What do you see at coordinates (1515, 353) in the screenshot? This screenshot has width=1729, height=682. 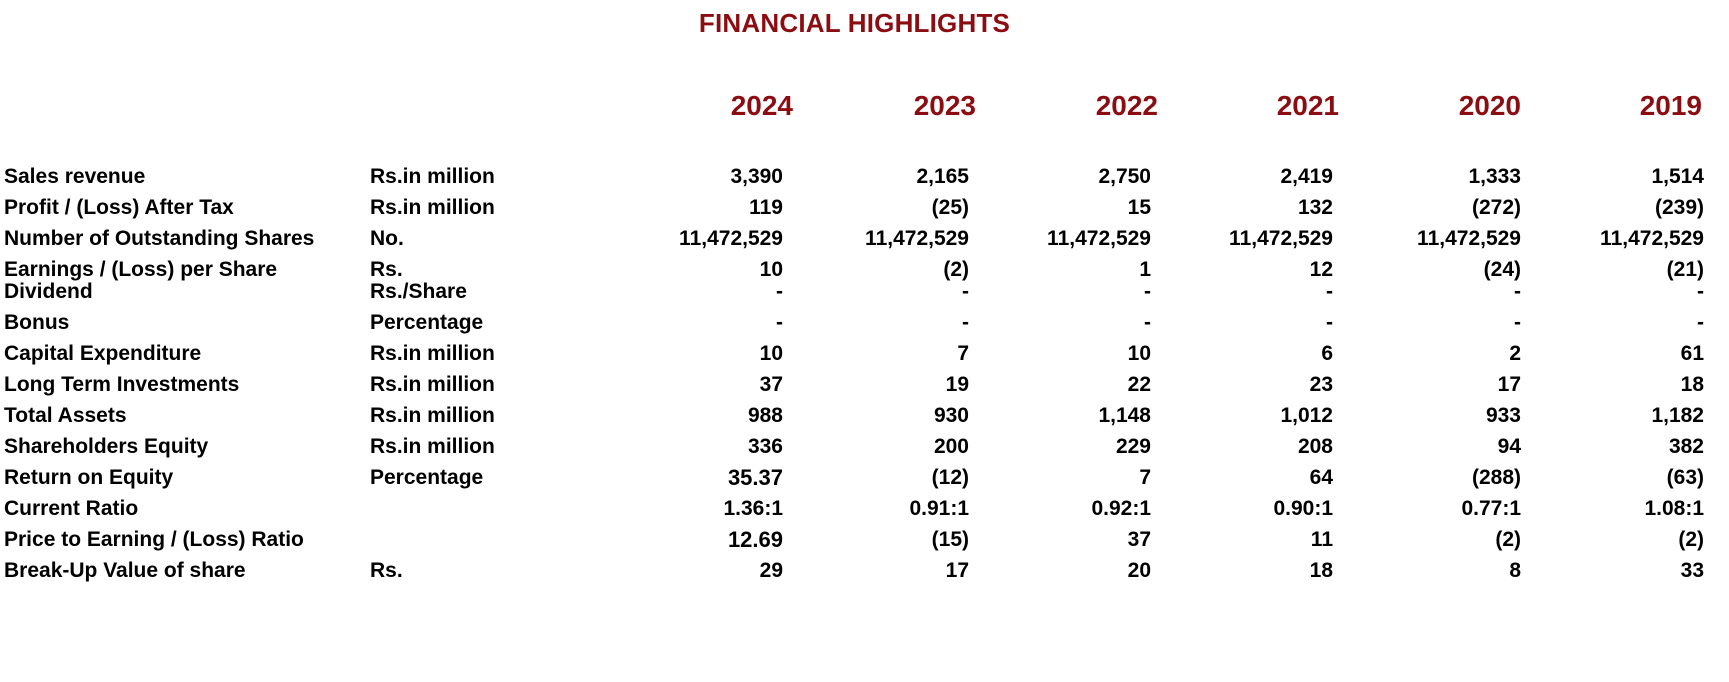 I see `value-cell: 2` at bounding box center [1515, 353].